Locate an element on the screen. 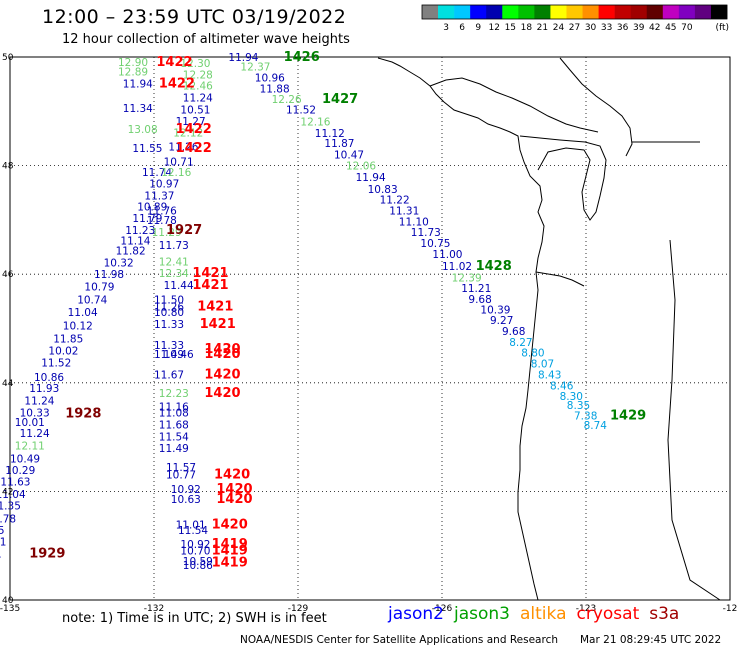 This screenshot has height=650, width=740. wave-height-value: 11.31 is located at coordinates (404, 211).